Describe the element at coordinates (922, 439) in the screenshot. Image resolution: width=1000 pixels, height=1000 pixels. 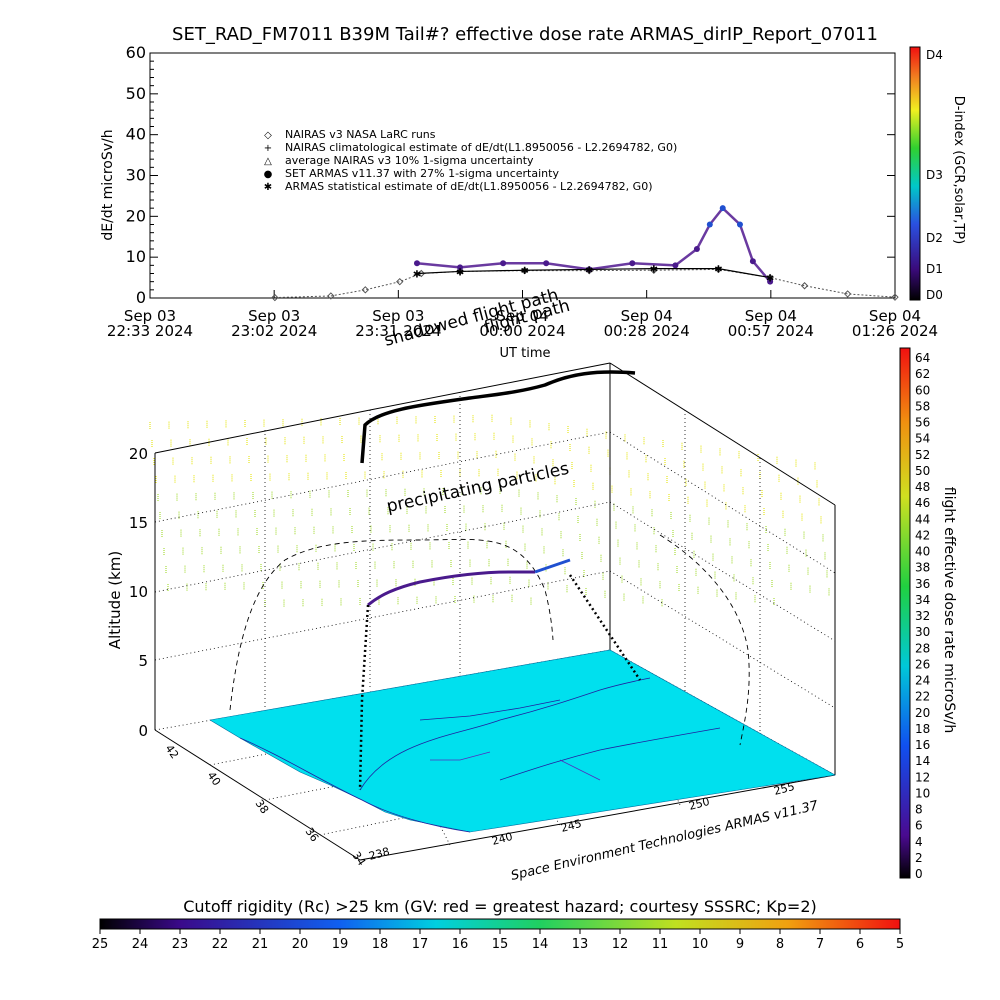
I see `dose-tick: 54` at that location.